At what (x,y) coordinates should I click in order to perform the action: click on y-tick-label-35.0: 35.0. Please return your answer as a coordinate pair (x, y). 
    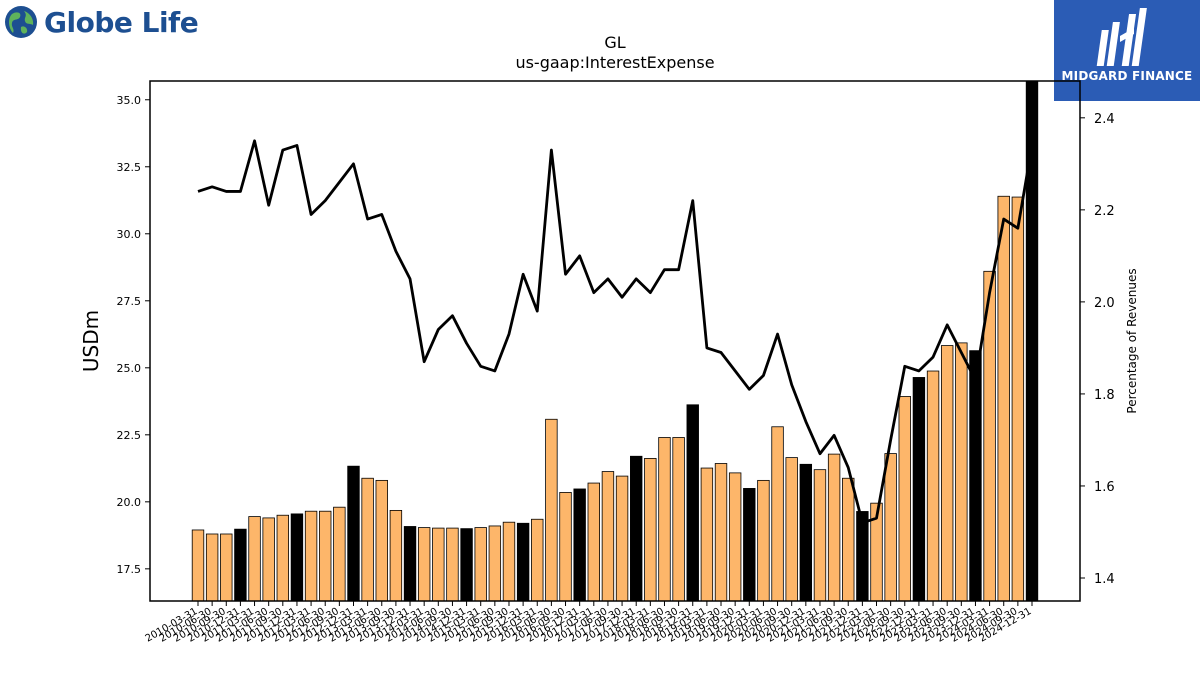
    Looking at the image, I should click on (129, 100).